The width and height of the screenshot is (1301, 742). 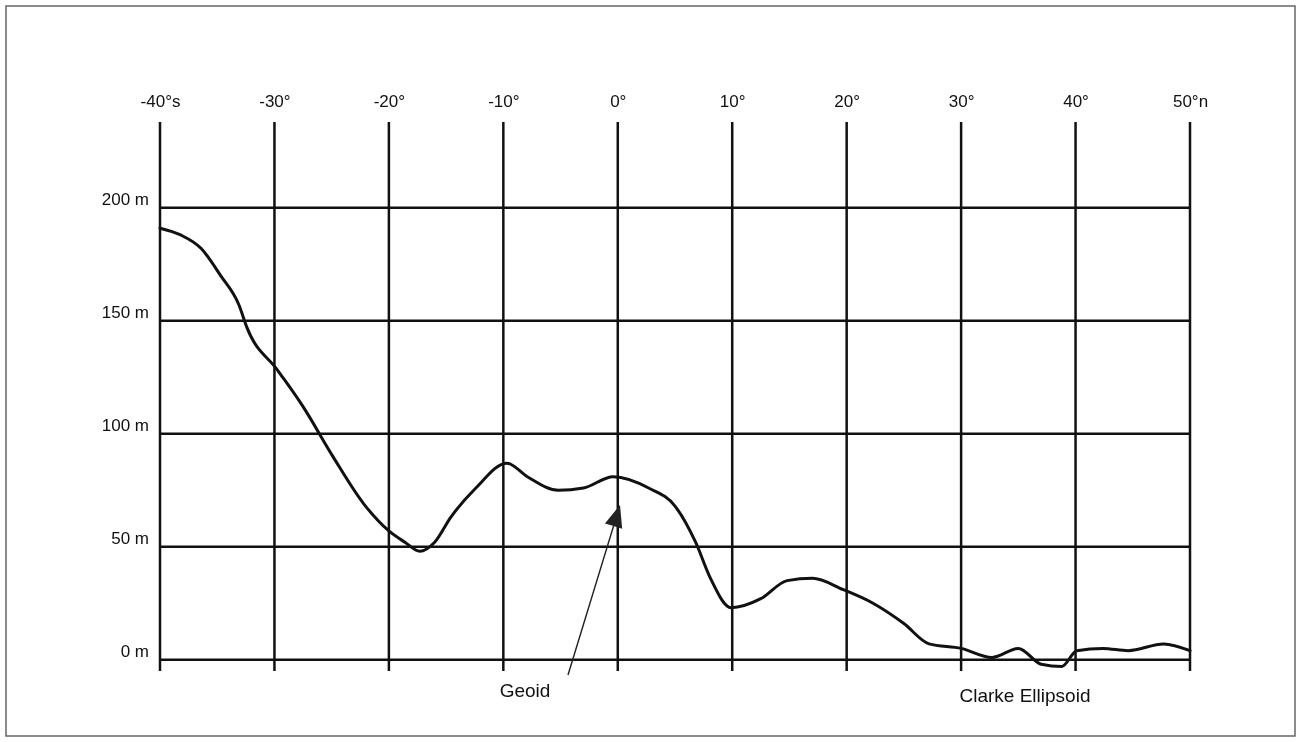 What do you see at coordinates (1190, 101) in the screenshot?
I see `x-tick-label: 50°n` at bounding box center [1190, 101].